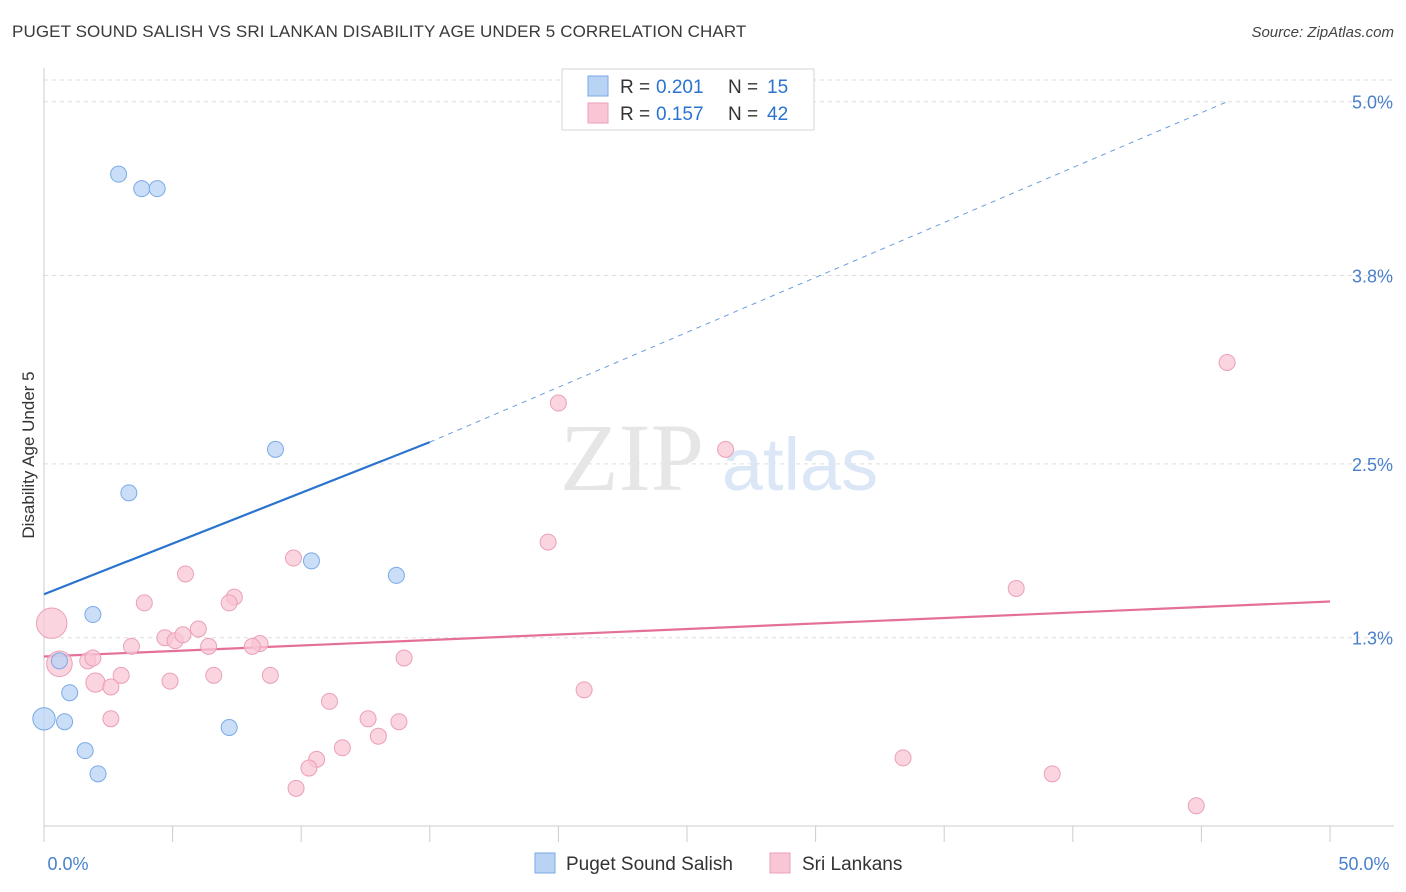  What do you see at coordinates (688, 99) in the screenshot?
I see `legend-box: R = 0.201 N = 15 R = 0.157 N = 42` at bounding box center [688, 99].